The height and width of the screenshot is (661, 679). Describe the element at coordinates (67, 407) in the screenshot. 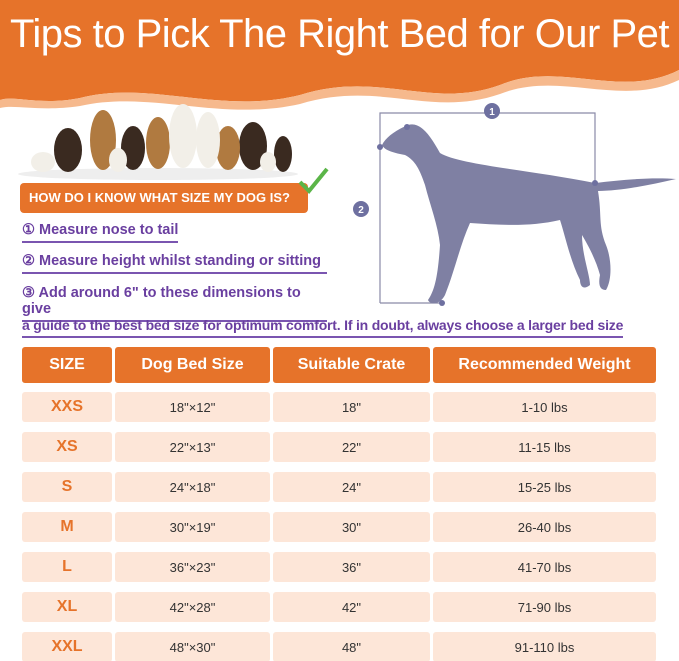

I see `table-cell-size: XXS` at that location.